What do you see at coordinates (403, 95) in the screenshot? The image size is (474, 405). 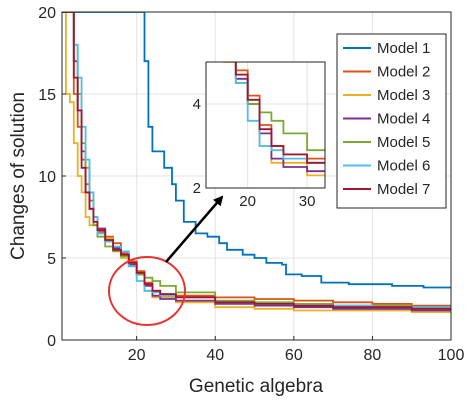 I see `legend-label-model-3: Model 3` at bounding box center [403, 95].